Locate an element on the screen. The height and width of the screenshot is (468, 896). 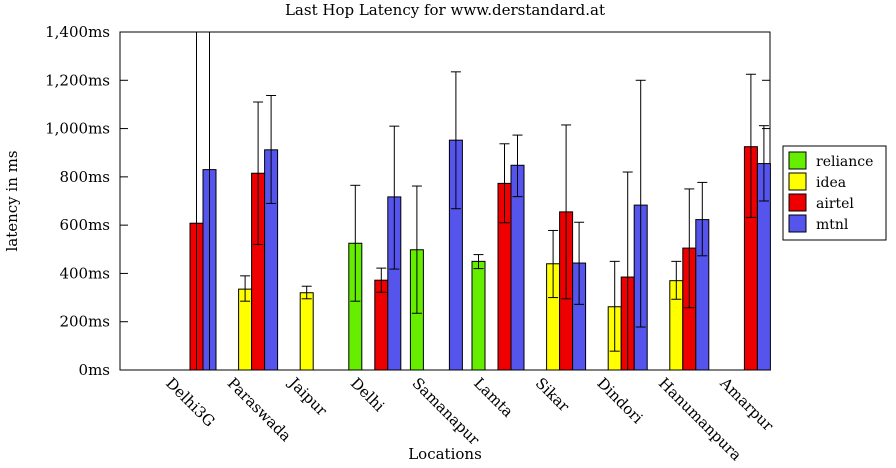
y-tick-label: 1,400ms is located at coordinates (77, 32).